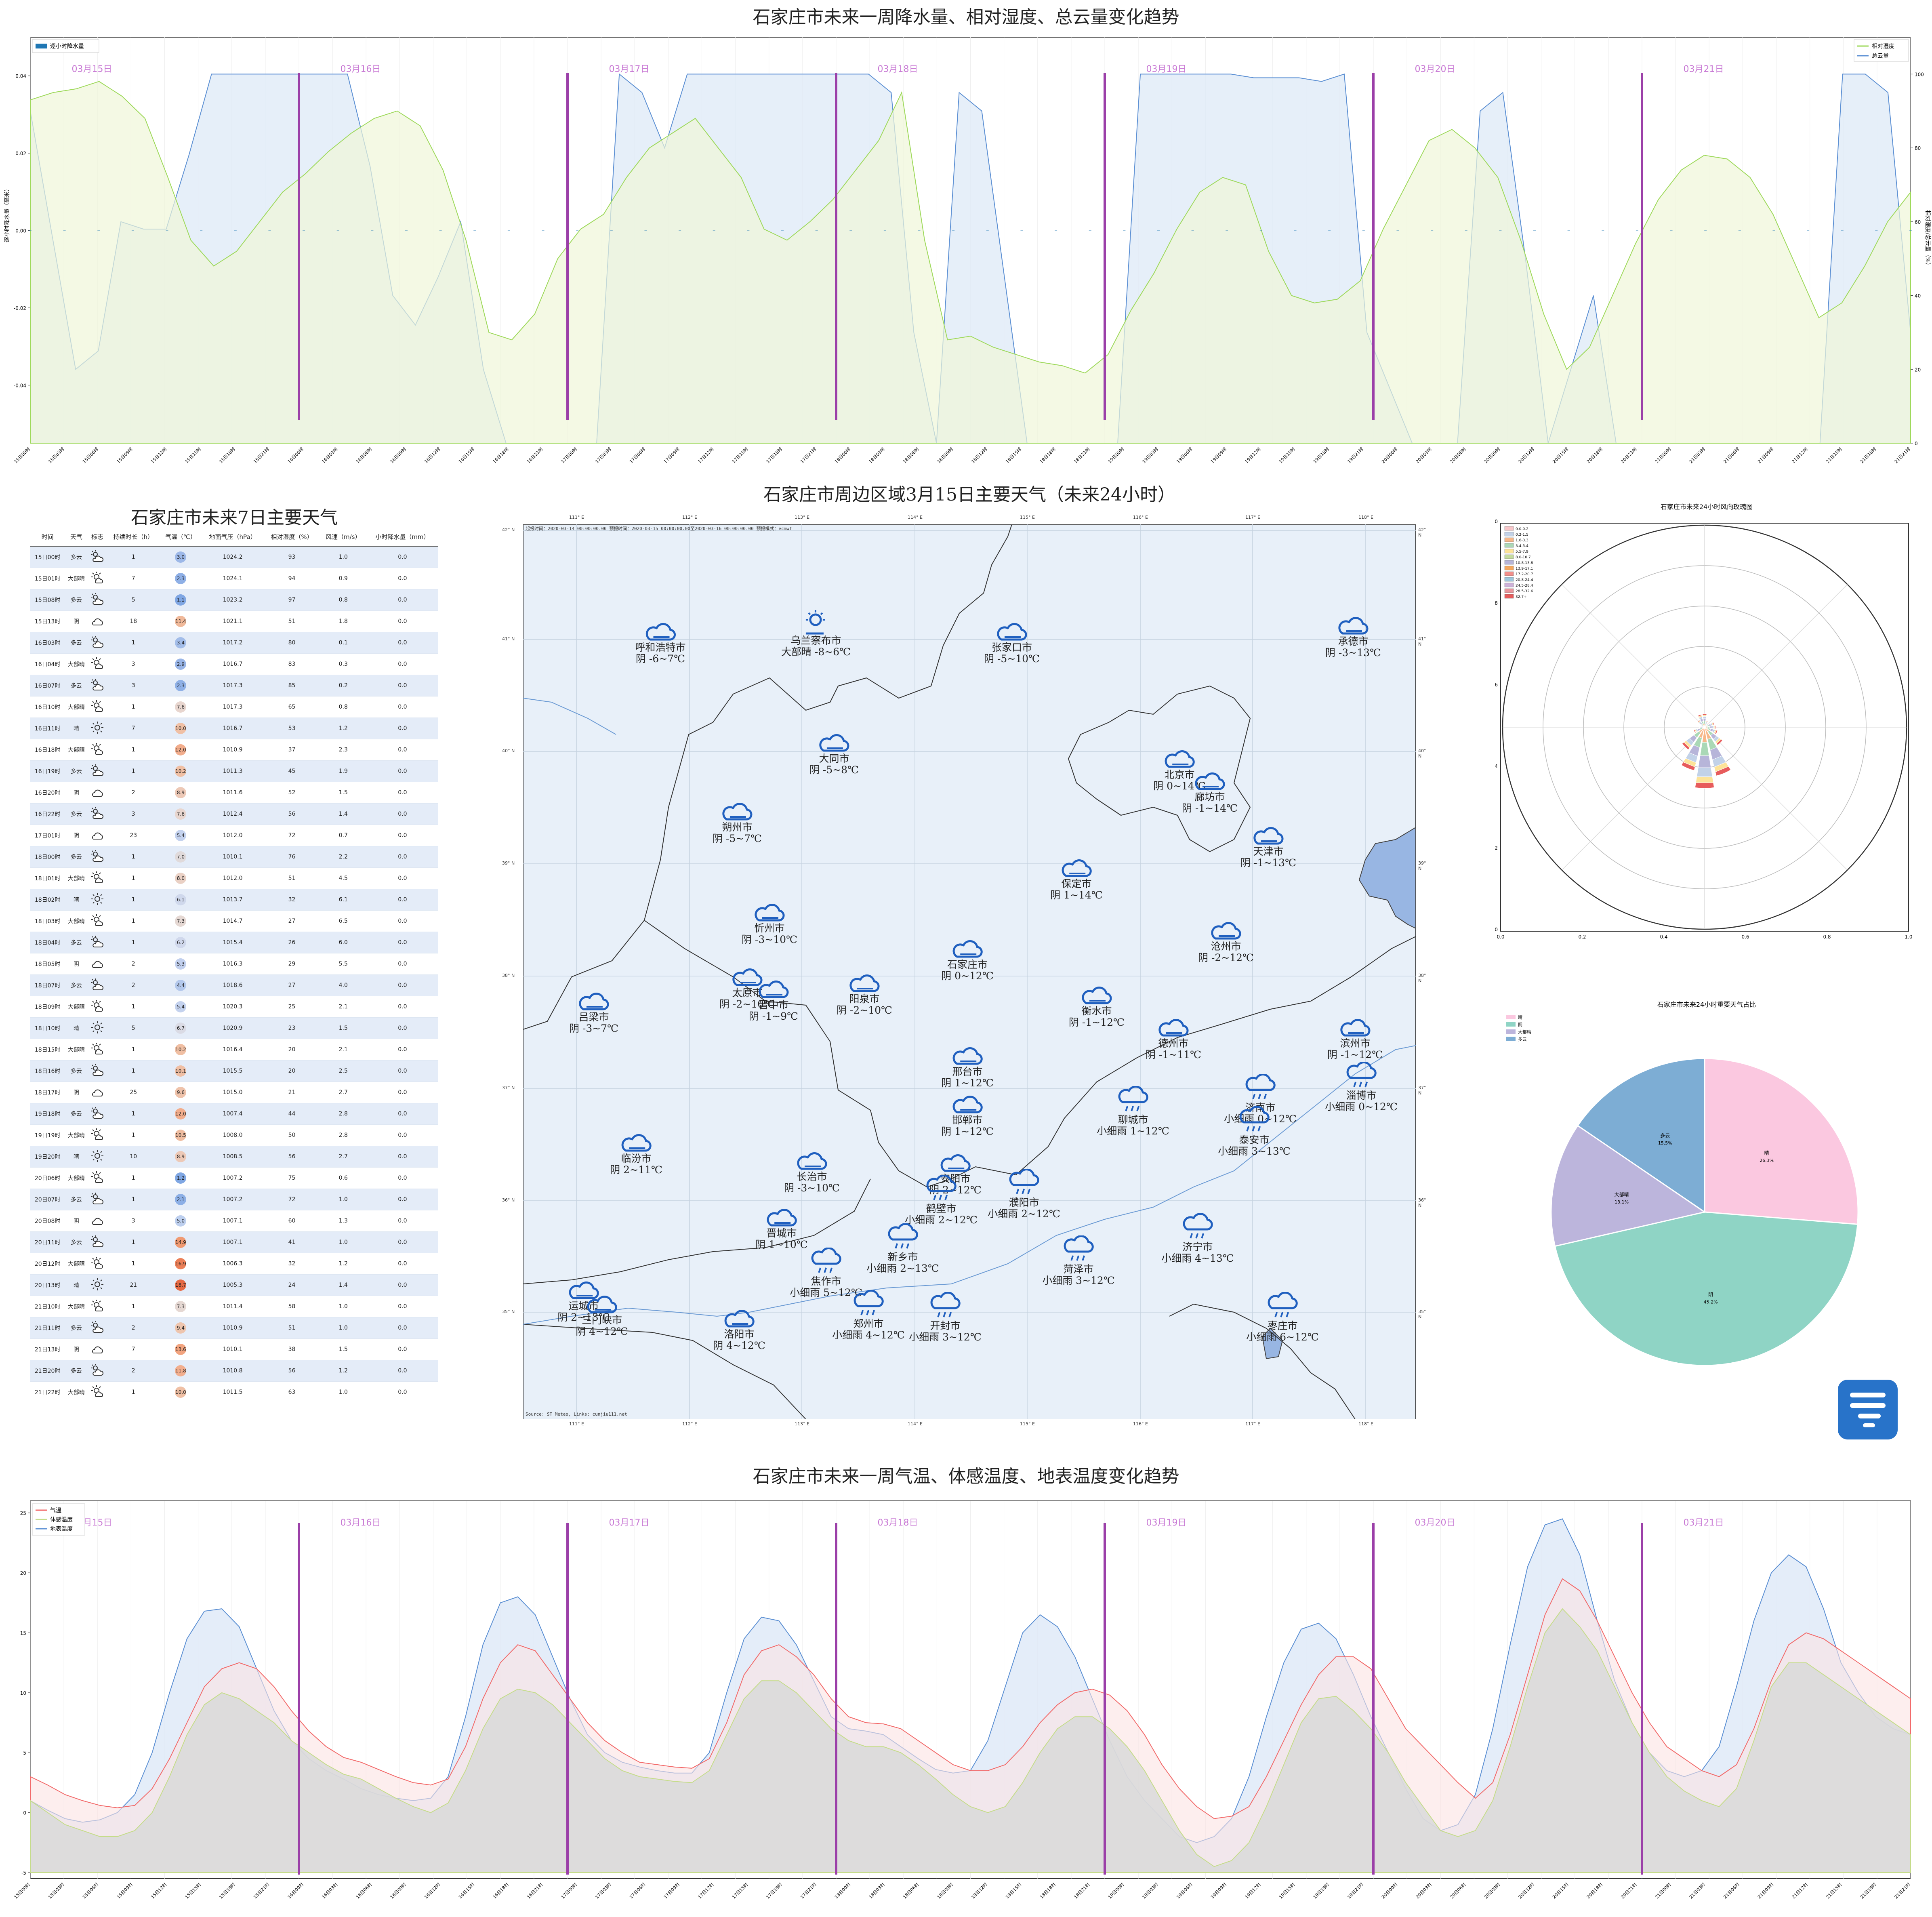  Describe the element at coordinates (868, 1324) in the screenshot. I see `city-name: 郑州市` at that location.